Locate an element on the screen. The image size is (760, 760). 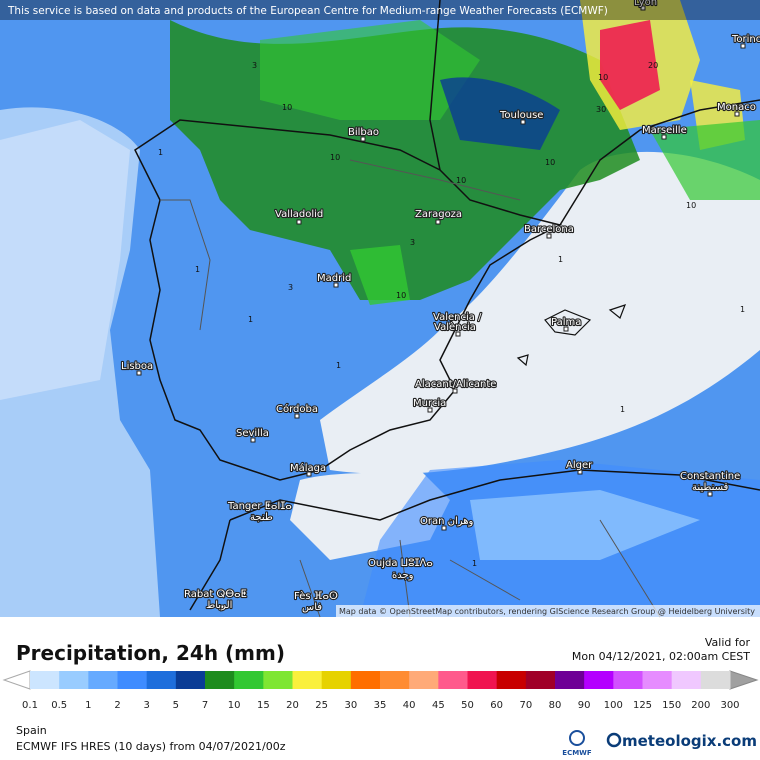
city-label: طنجة is located at coordinates (261, 517).